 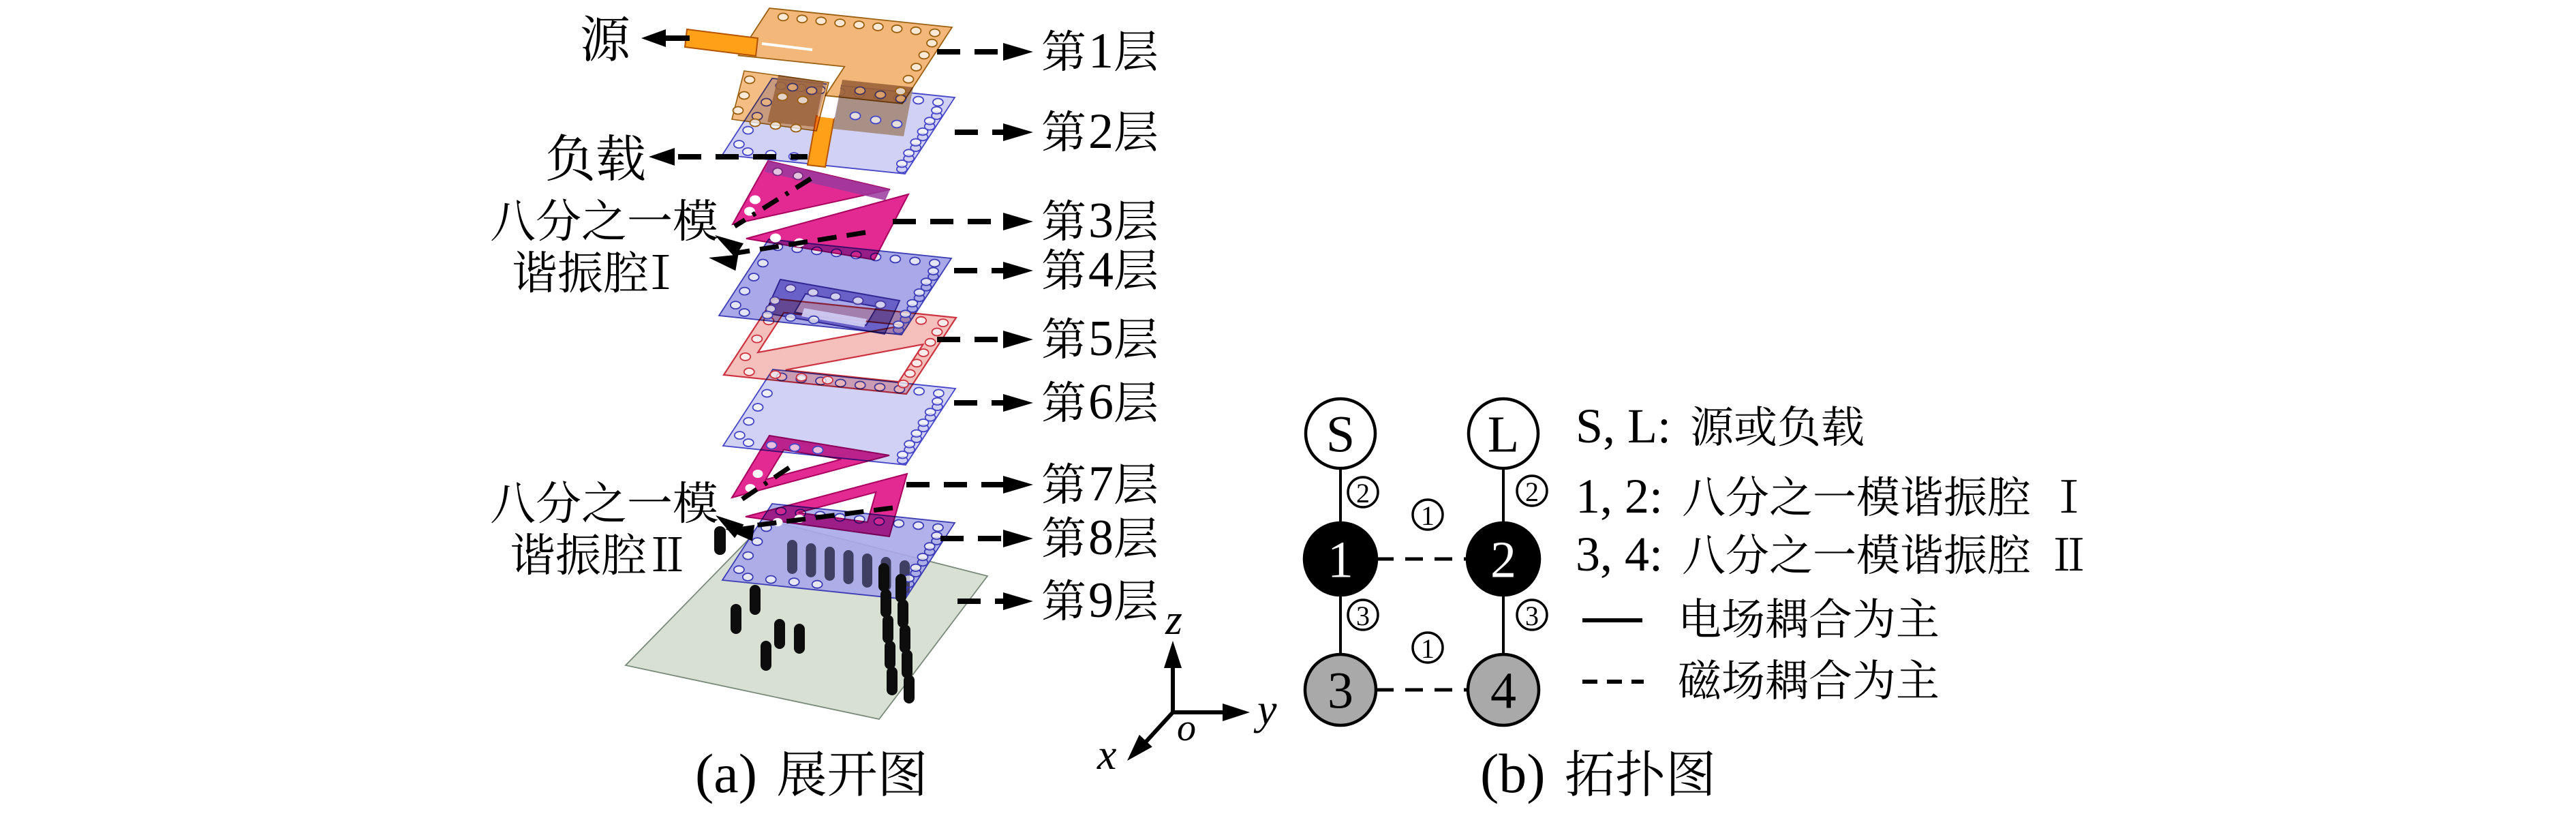 What do you see at coordinates (1173, 619) in the screenshot?
I see `svg-text: z` at bounding box center [1173, 619].